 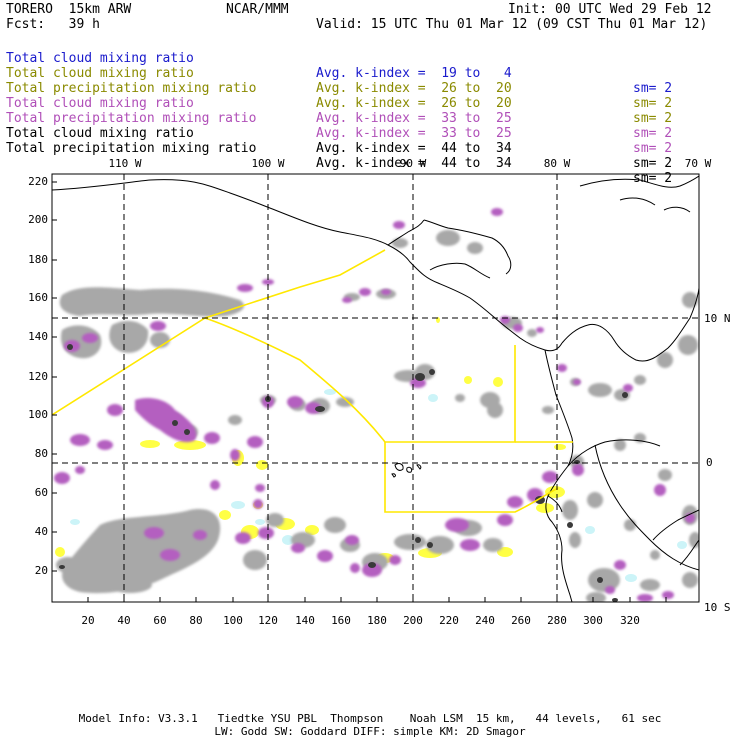 I want to click on forecast-hour: Fcst: 39 h, so click(x=53, y=24).